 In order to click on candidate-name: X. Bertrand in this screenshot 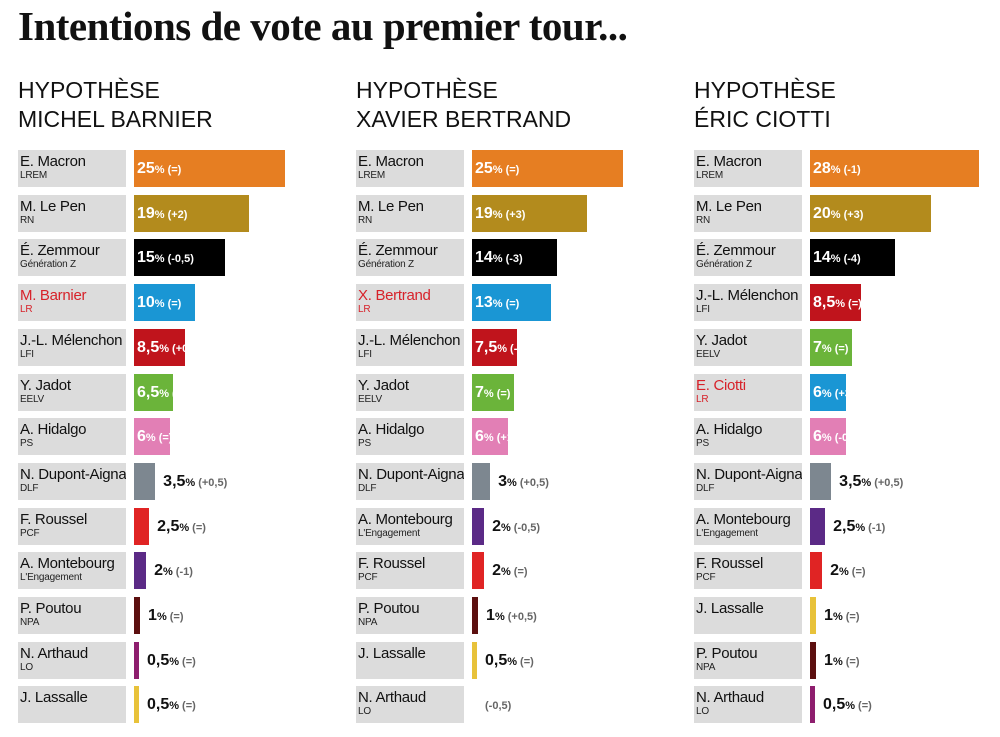, I will do `click(394, 295)`.